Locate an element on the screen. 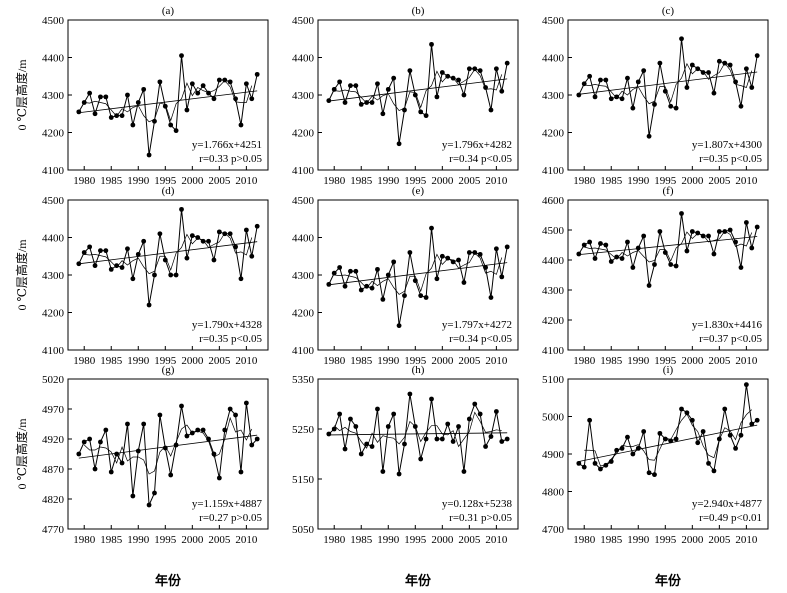 This screenshot has width=787, height=593. panel-title: (i) is located at coordinates (668, 370).